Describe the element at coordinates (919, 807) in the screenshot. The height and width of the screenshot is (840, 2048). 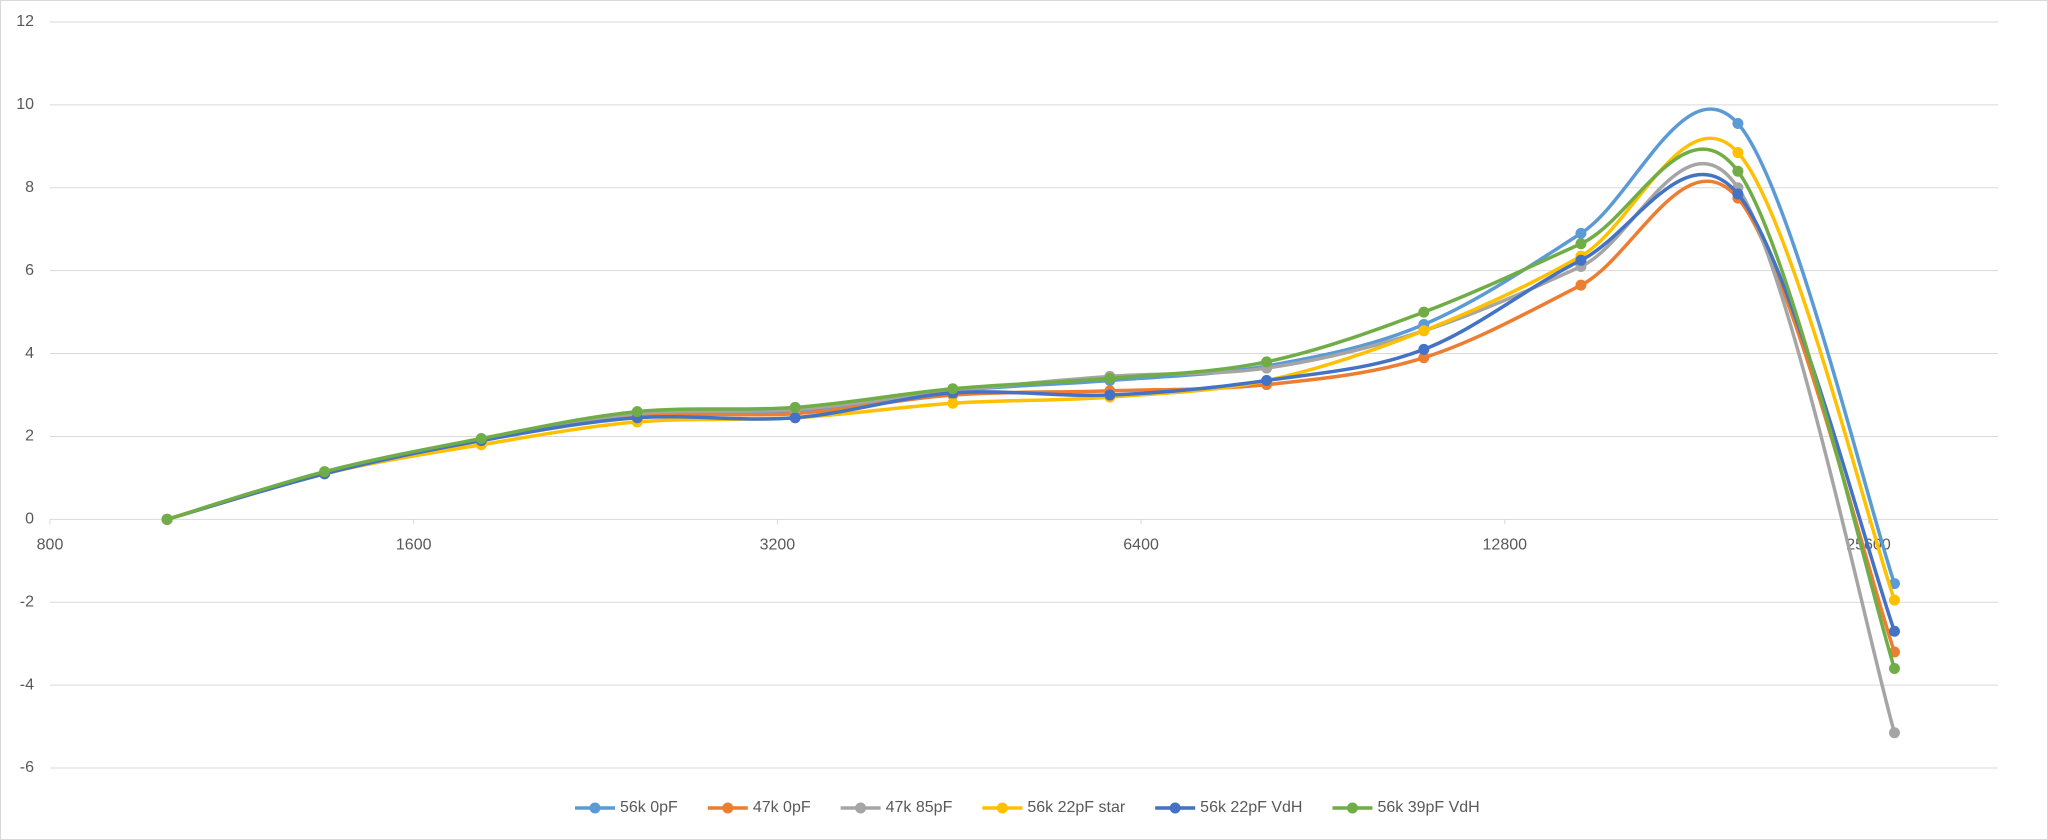
I see `legend-label: 47k 85pF` at that location.